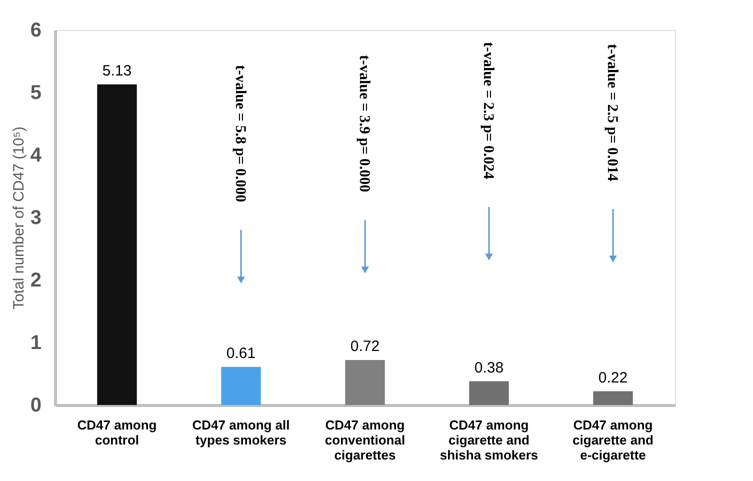  I want to click on y-tick-label: 0, so click(36, 405).